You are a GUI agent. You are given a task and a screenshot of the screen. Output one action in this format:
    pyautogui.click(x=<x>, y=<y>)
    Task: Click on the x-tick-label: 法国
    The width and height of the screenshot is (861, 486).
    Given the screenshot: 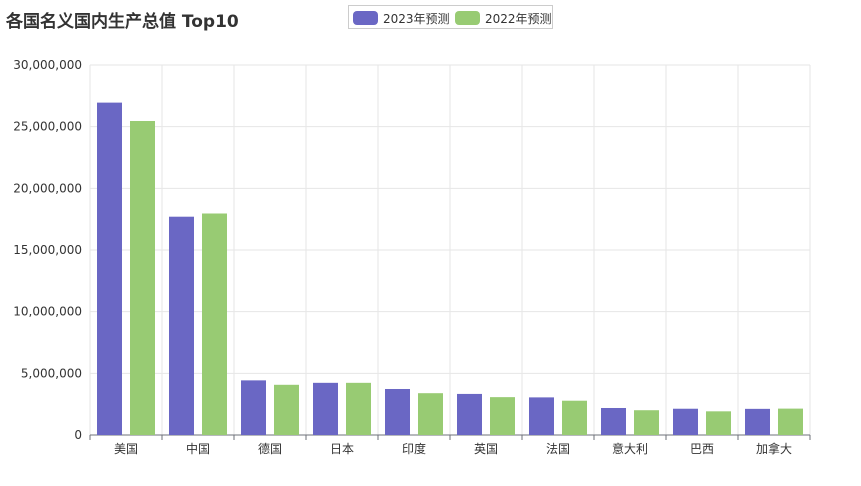 What is the action you would take?
    pyautogui.click(x=558, y=449)
    